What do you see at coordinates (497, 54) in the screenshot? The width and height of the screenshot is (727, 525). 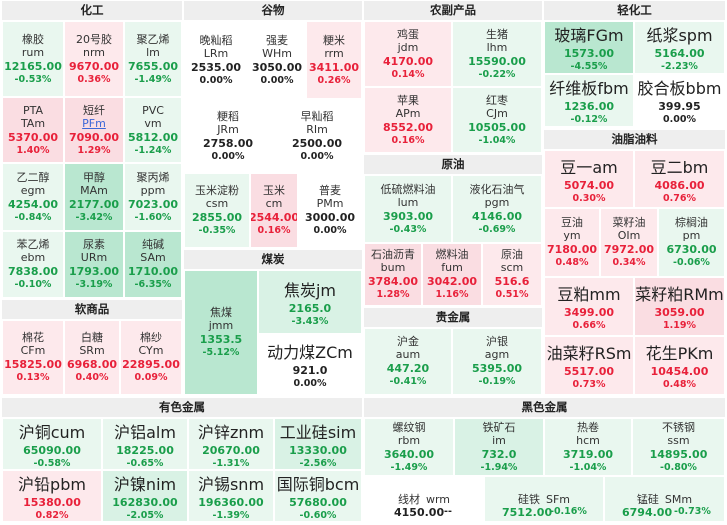 I see `contract-tile: 生猪 lhm 15590.00 -0.22%` at bounding box center [497, 54].